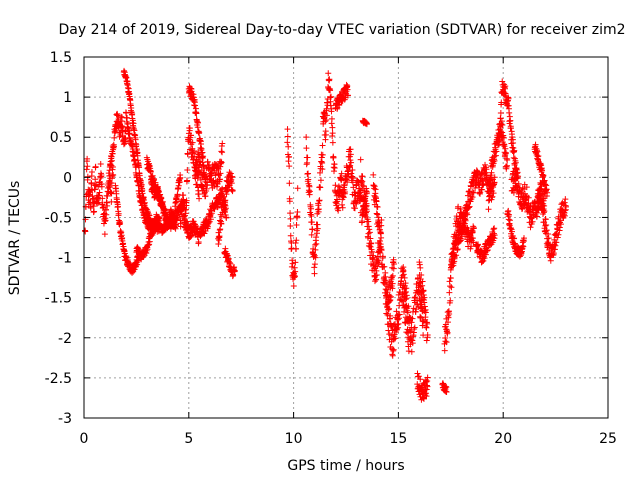 This screenshot has height=480, width=640. I want to click on x-tick-labels: 0 5 10 15 20 25, so click(348, 439).